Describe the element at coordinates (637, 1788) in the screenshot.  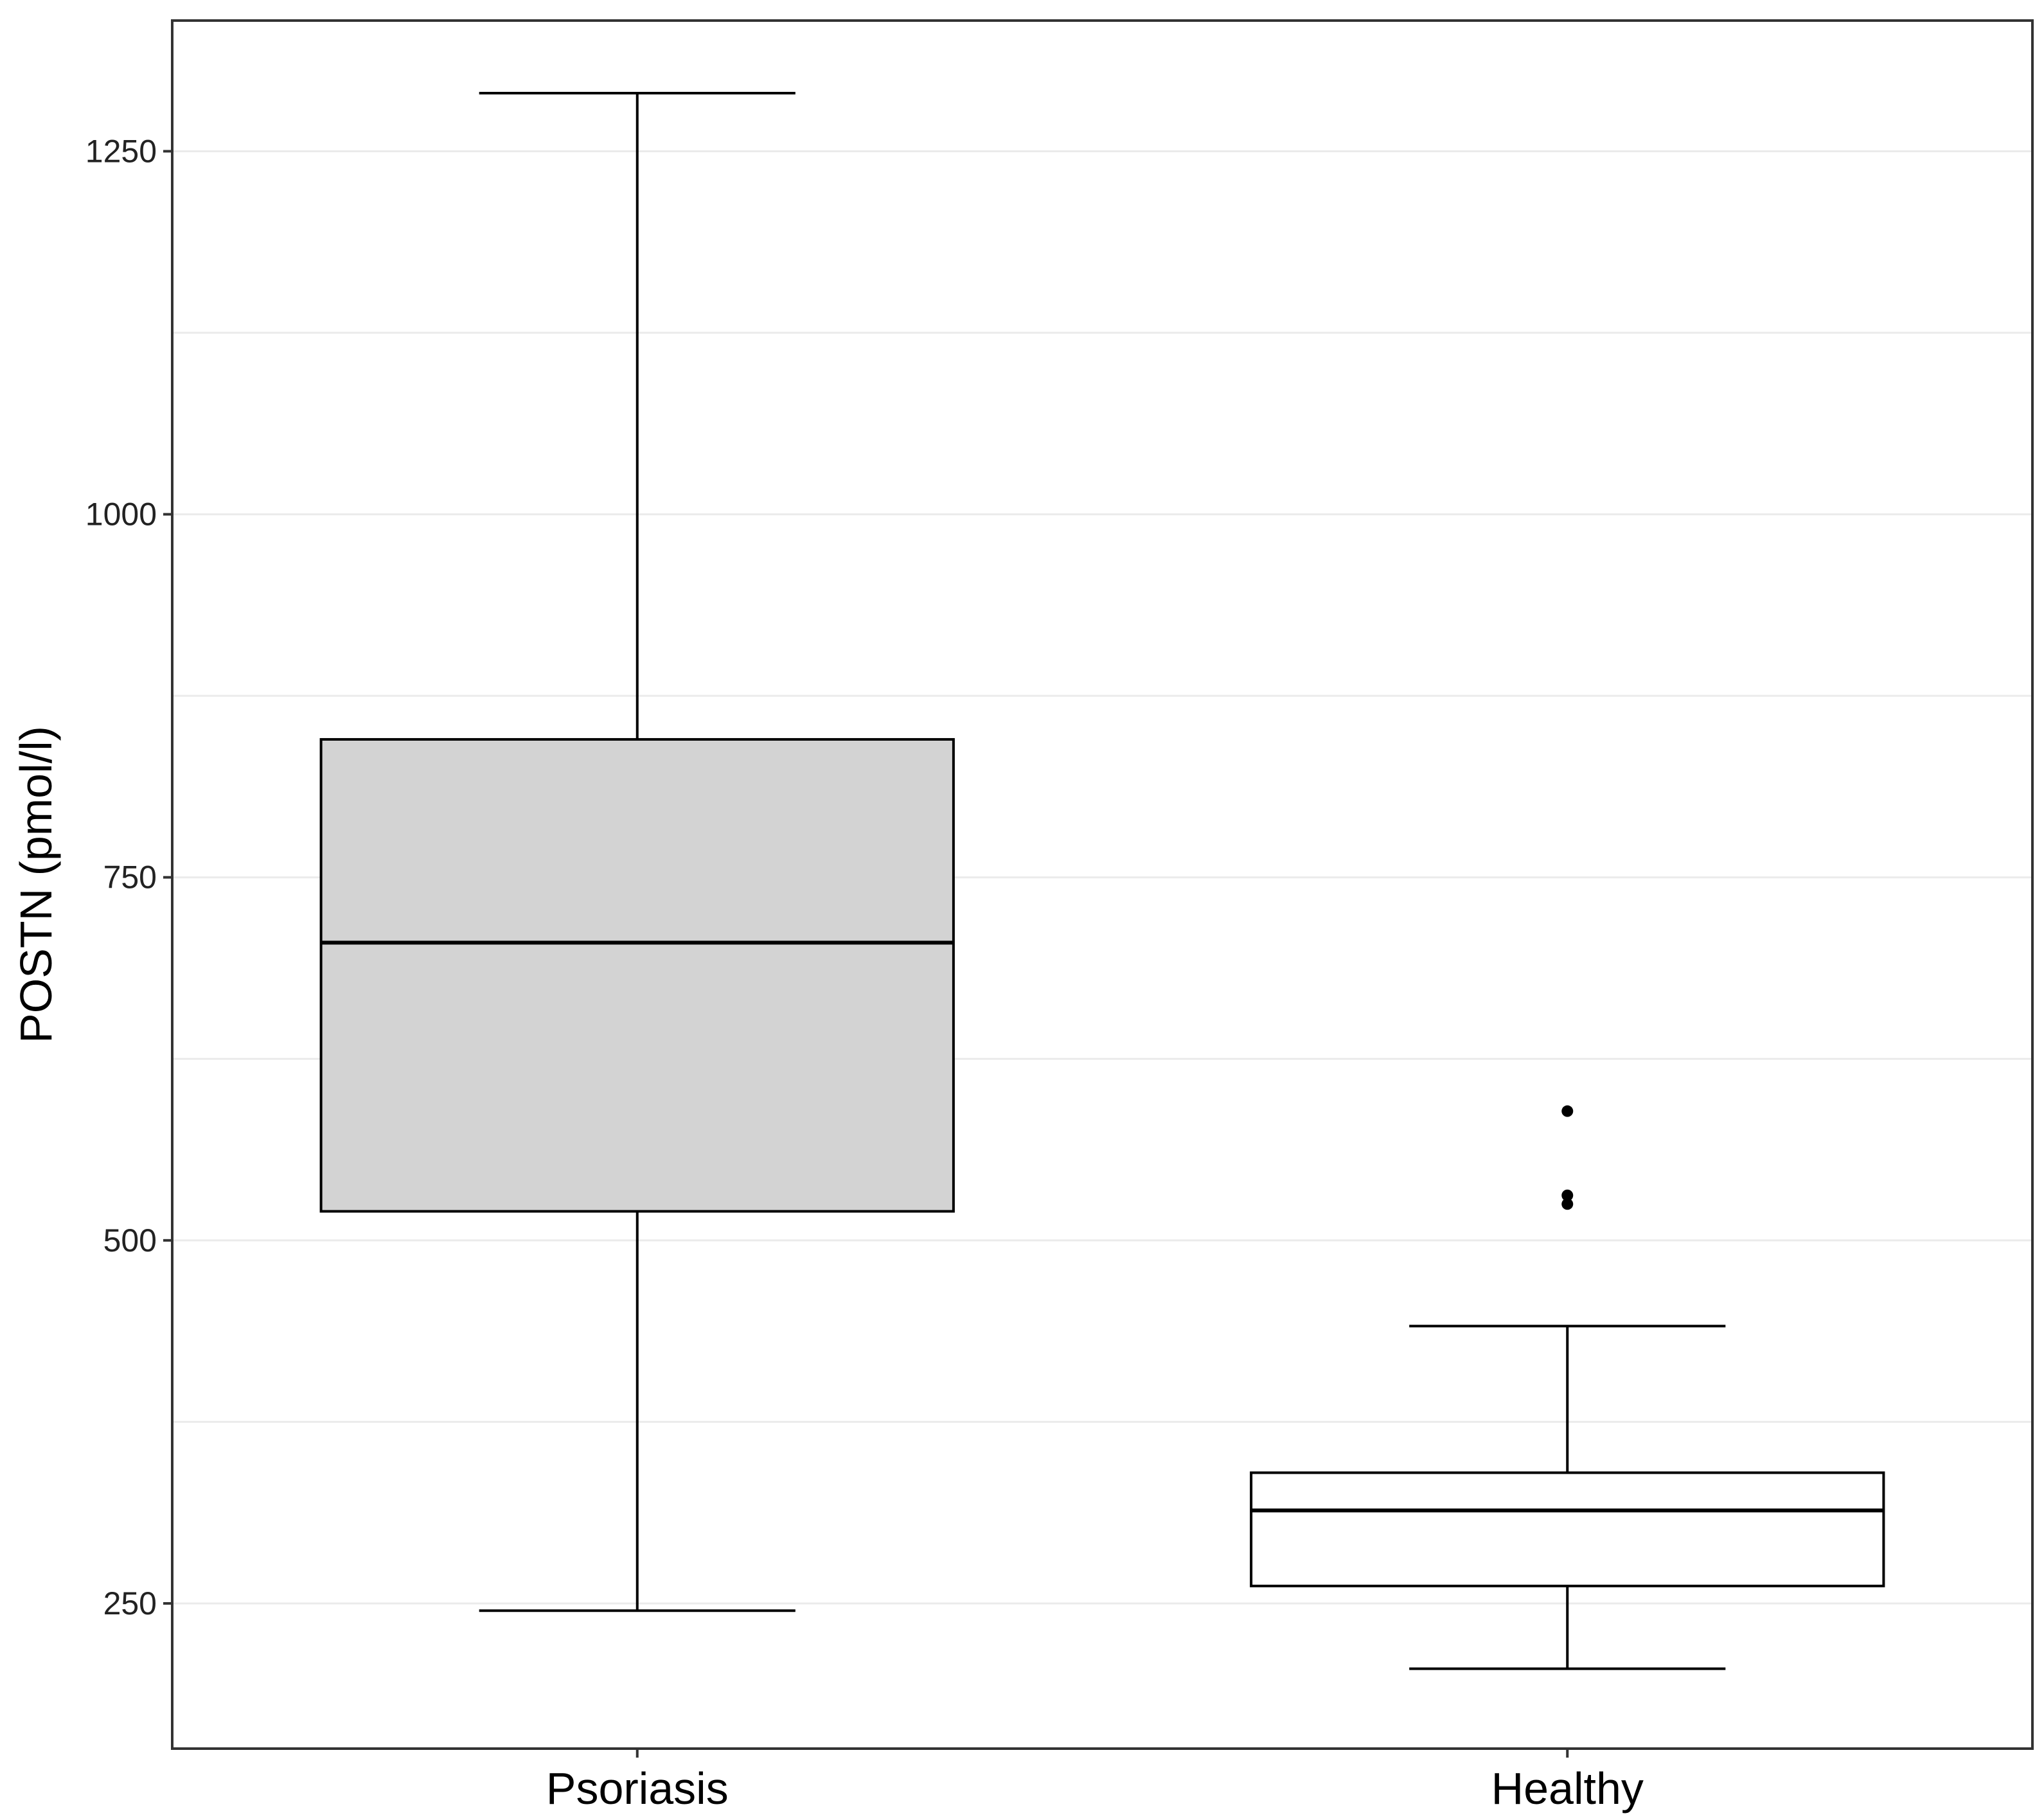
I see `x-category-label: Psoriasis` at that location.